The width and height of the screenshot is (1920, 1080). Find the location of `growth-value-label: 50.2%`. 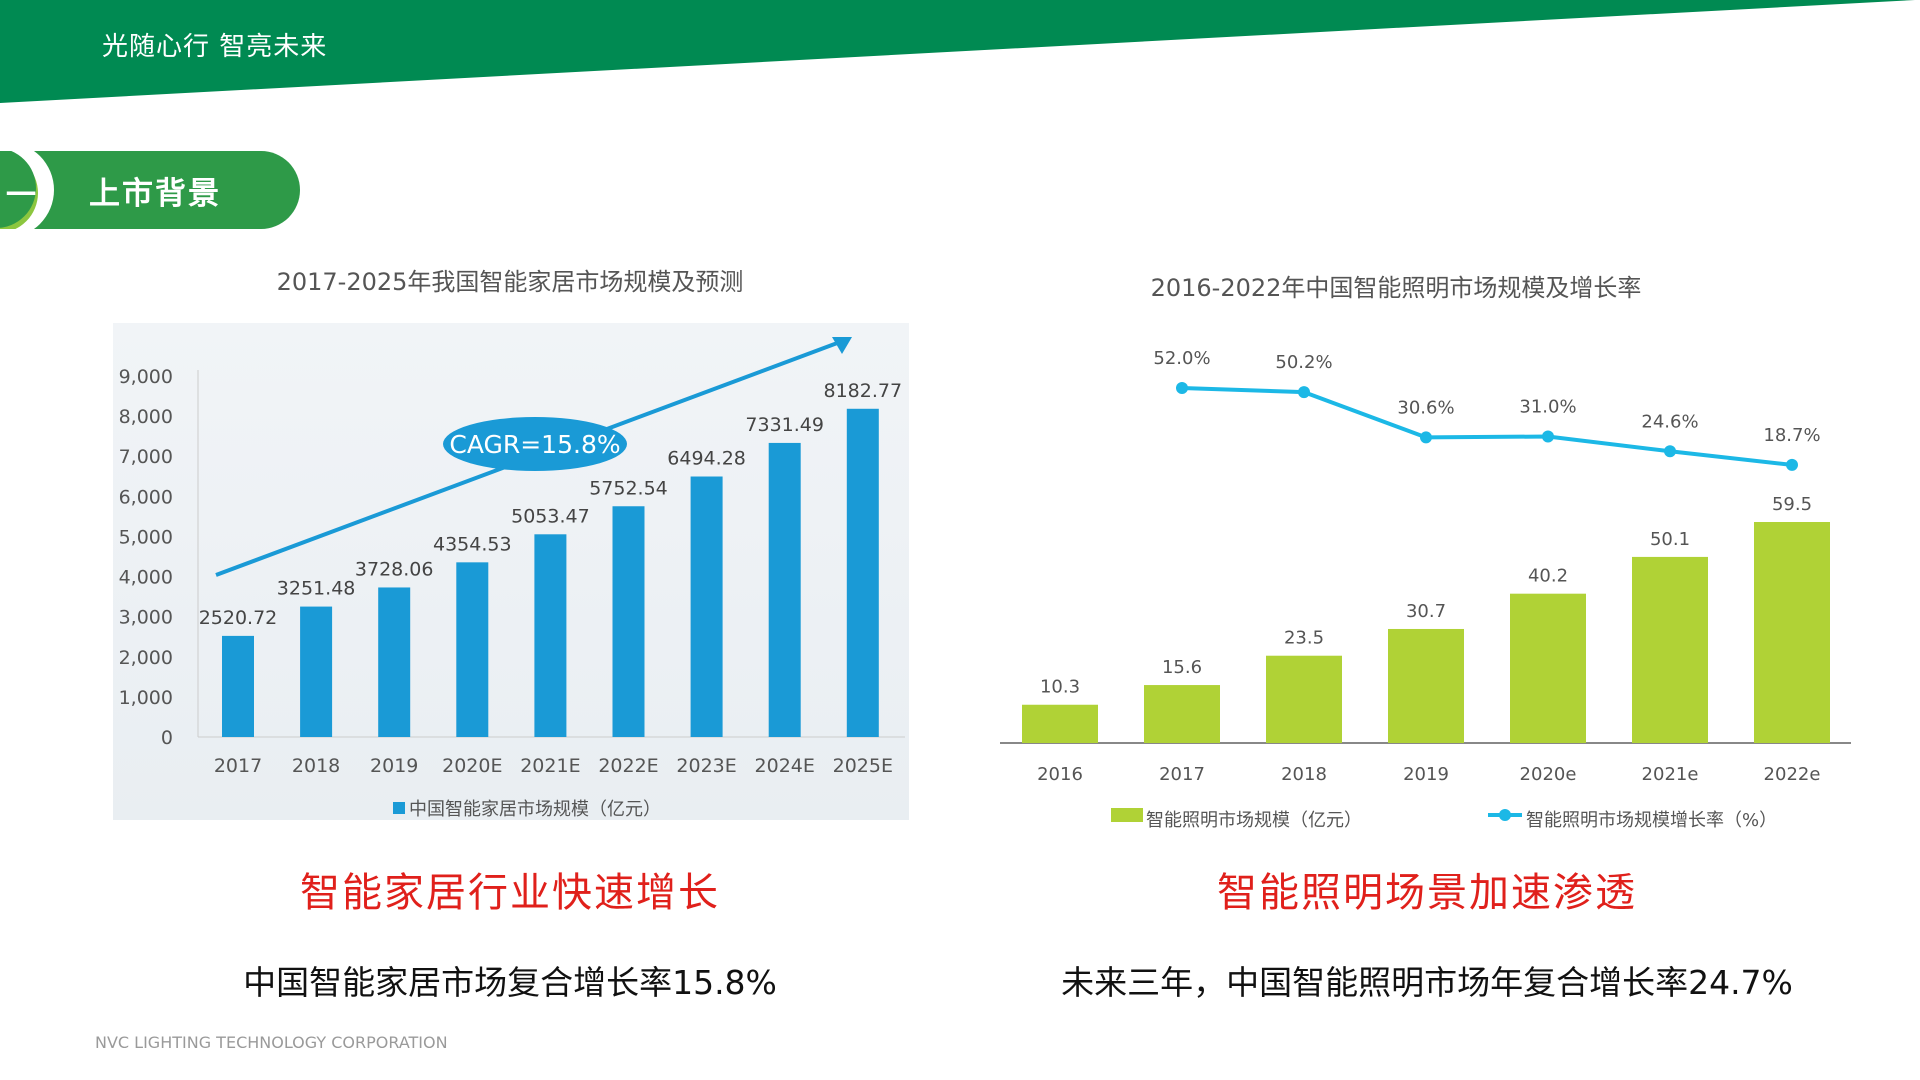

growth-value-label: 50.2% is located at coordinates (1303, 362).